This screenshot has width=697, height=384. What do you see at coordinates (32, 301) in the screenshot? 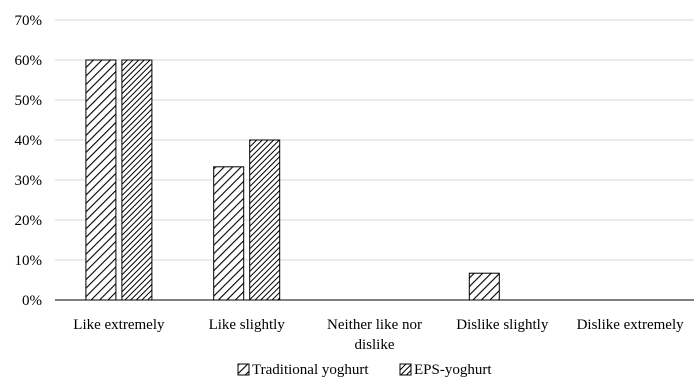
I see `y-tick-label: 0%` at bounding box center [32, 301].